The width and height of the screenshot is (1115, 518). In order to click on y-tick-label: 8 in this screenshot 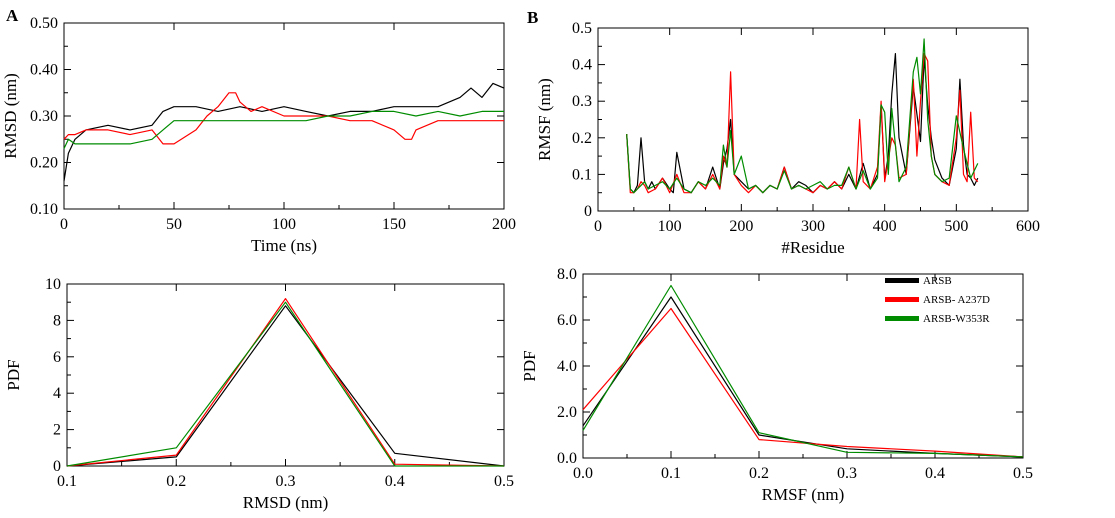, I will do `click(57, 320)`.